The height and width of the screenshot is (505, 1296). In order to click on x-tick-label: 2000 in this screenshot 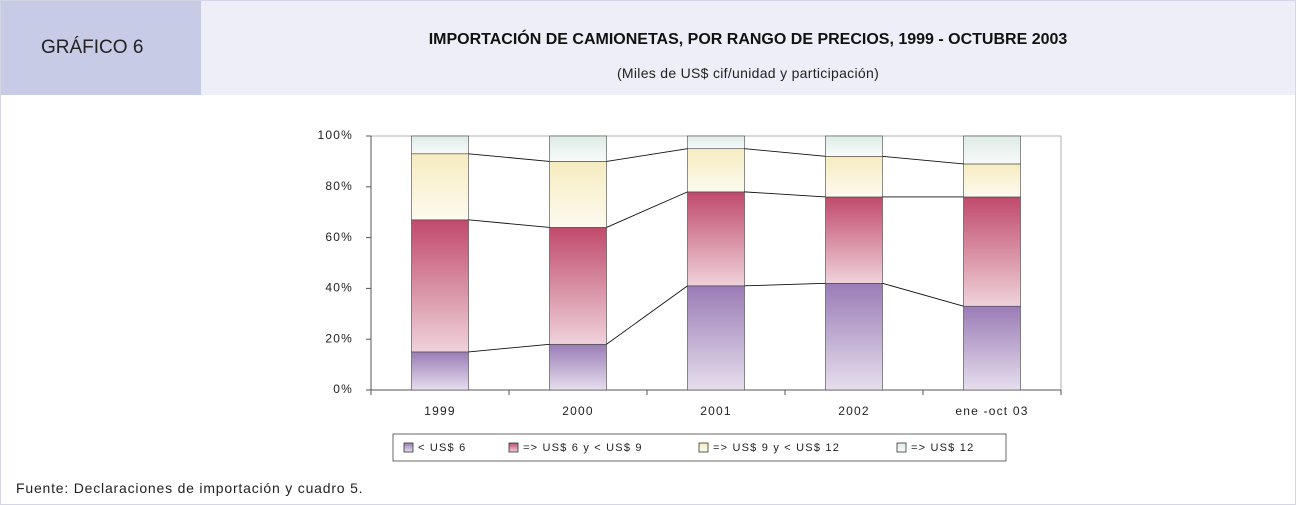, I will do `click(578, 411)`.